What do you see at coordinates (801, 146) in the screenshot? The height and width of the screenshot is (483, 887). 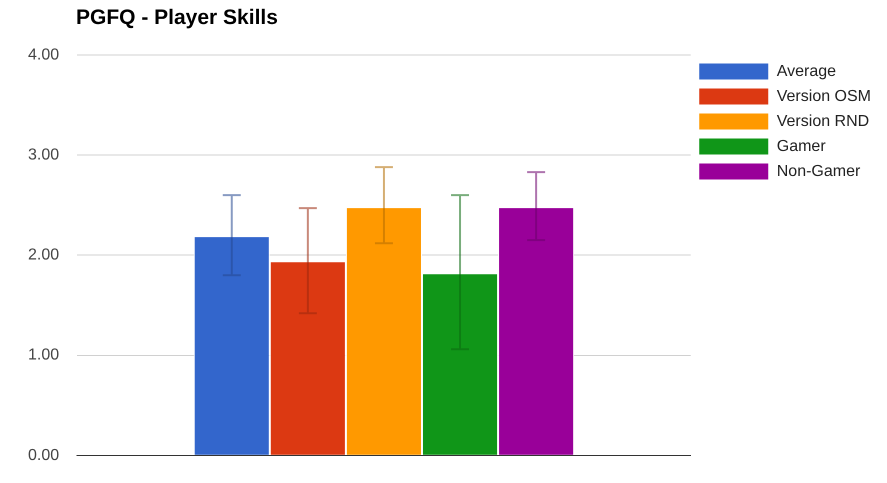 I see `legend-label: Gamer` at bounding box center [801, 146].